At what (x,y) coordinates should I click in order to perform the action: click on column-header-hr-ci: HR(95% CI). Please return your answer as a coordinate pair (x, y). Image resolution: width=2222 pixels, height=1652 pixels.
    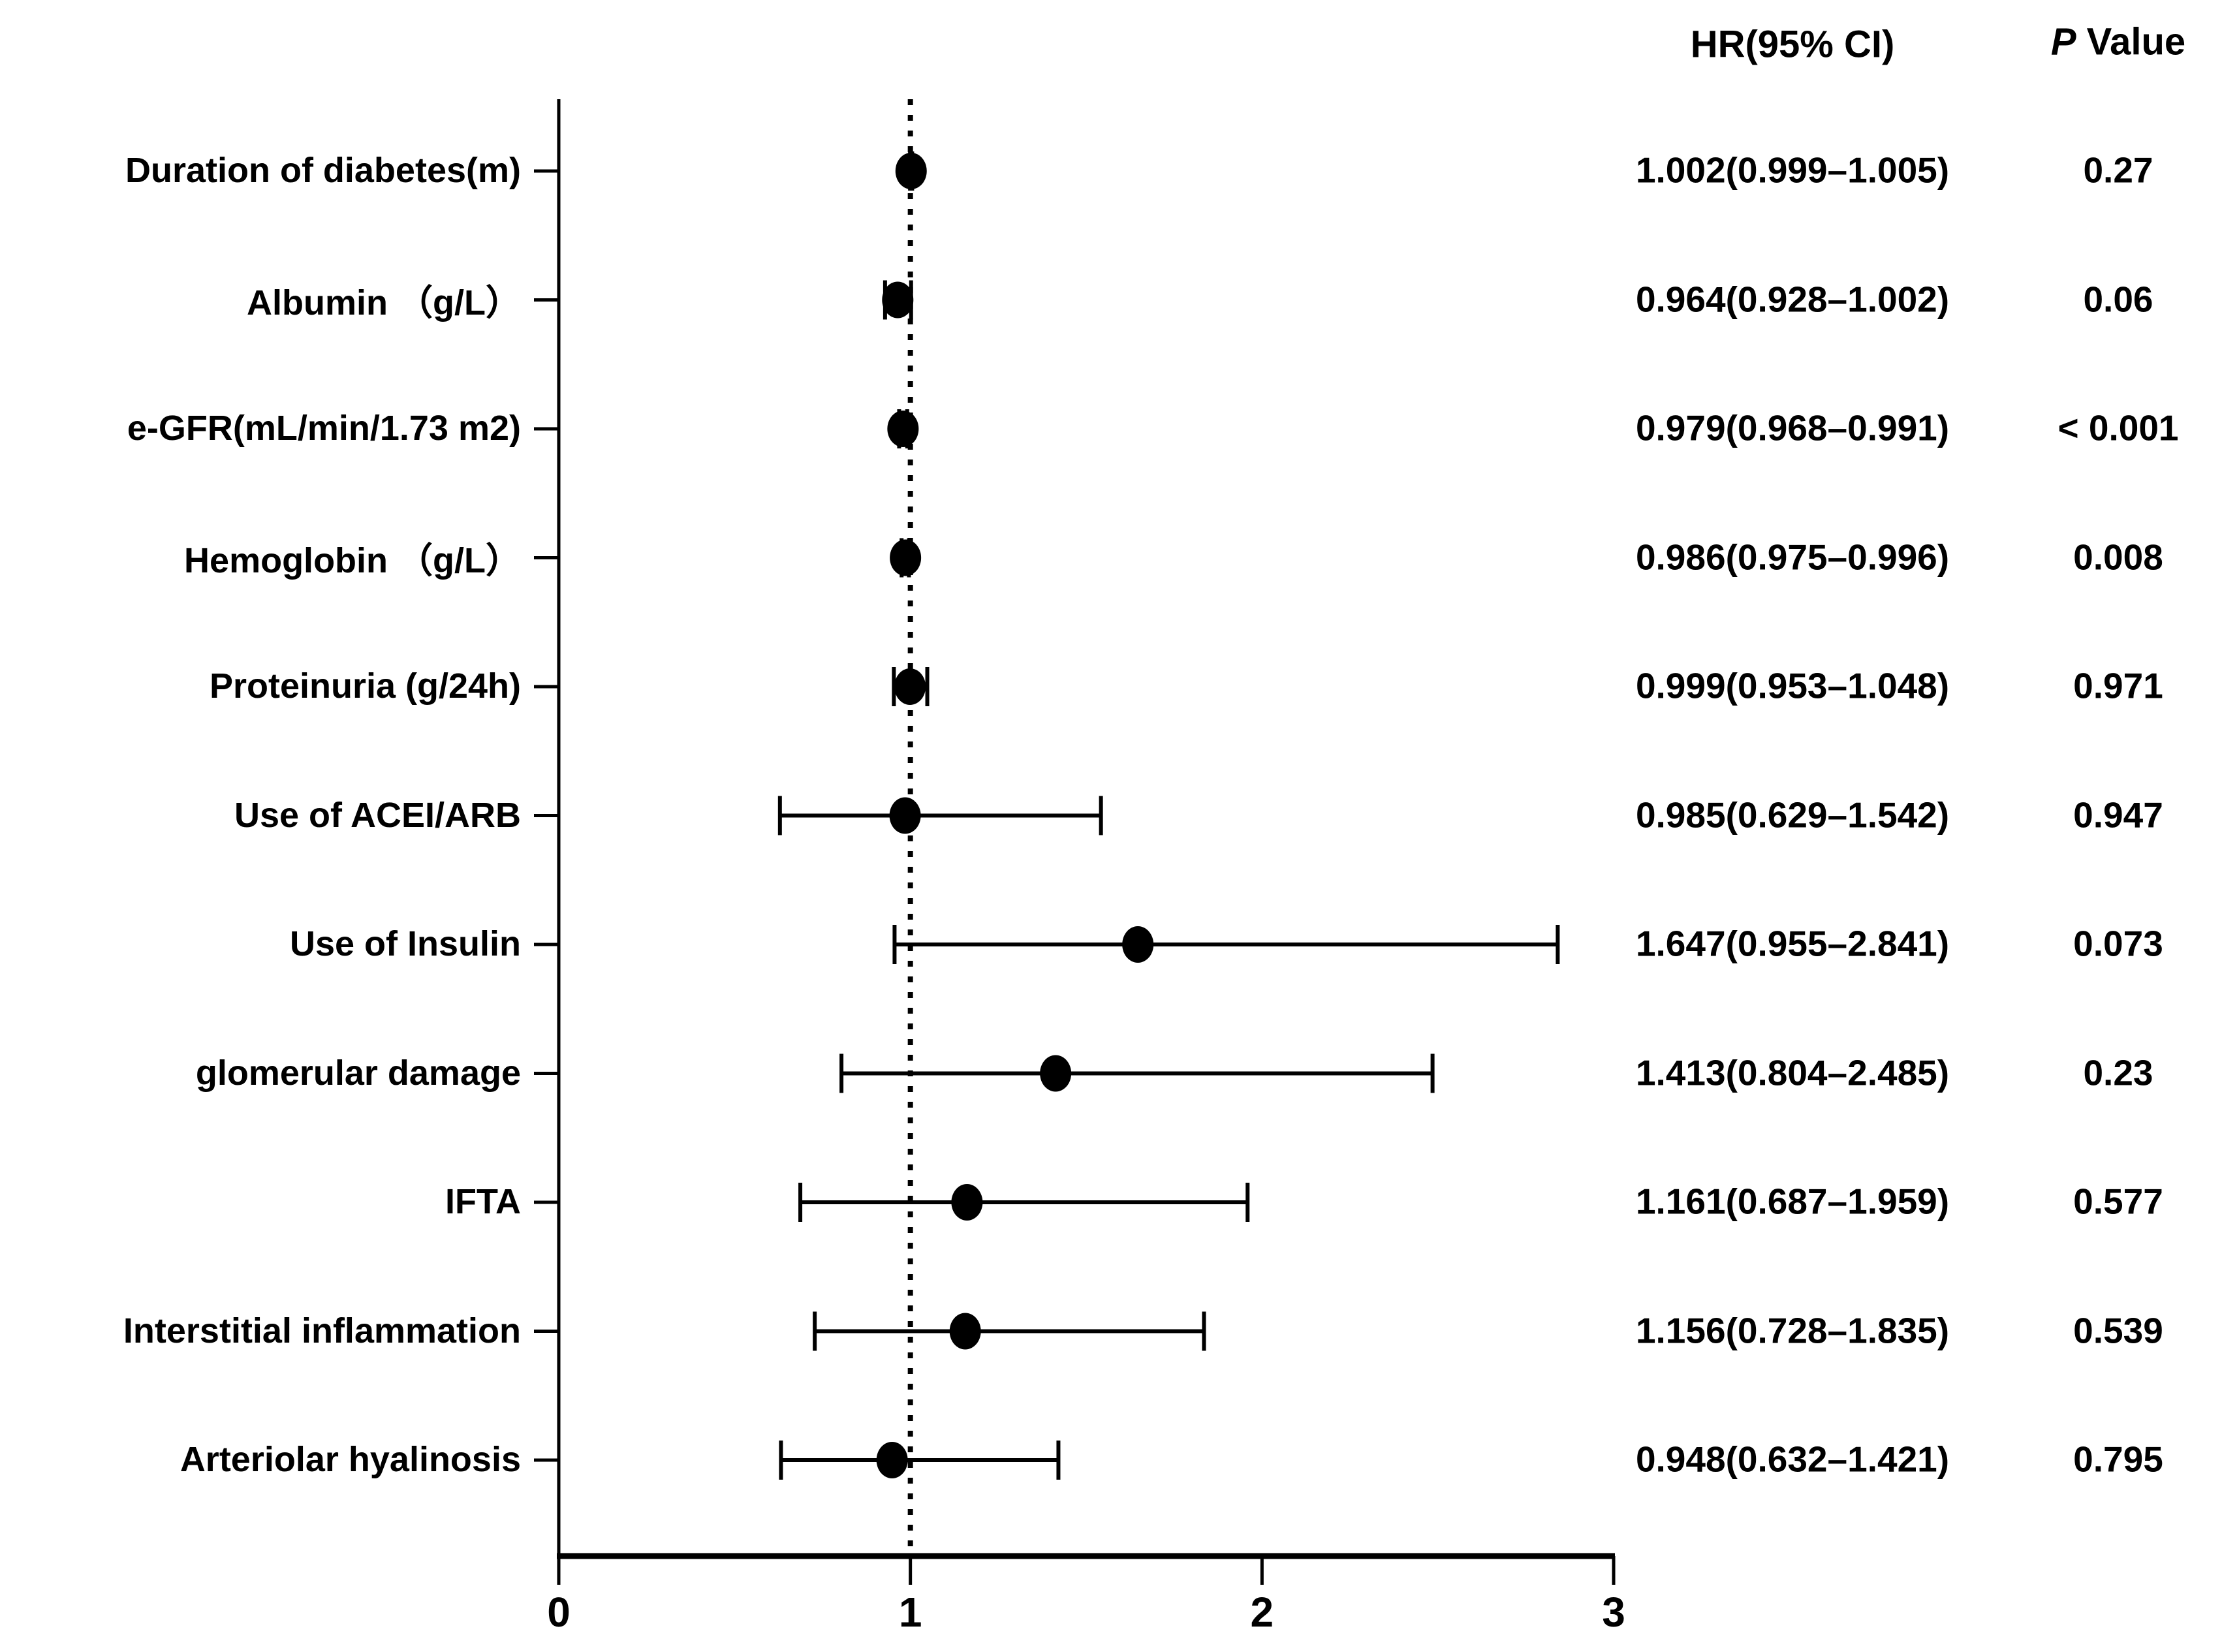
    Looking at the image, I should click on (1793, 44).